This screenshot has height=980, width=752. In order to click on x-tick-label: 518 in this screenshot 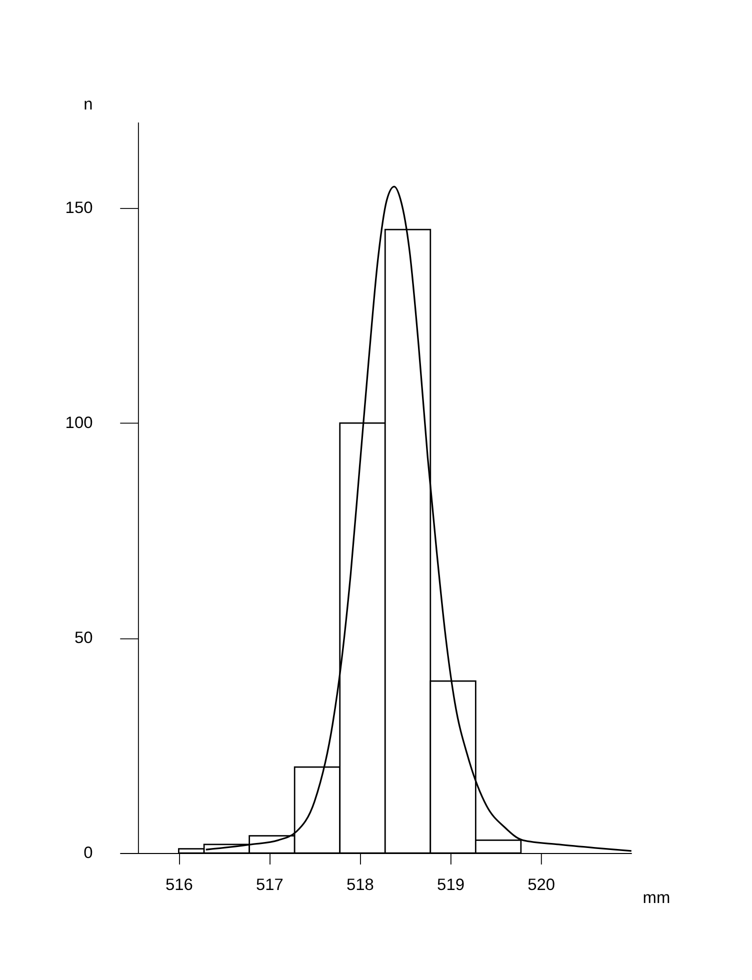, I will do `click(360, 885)`.